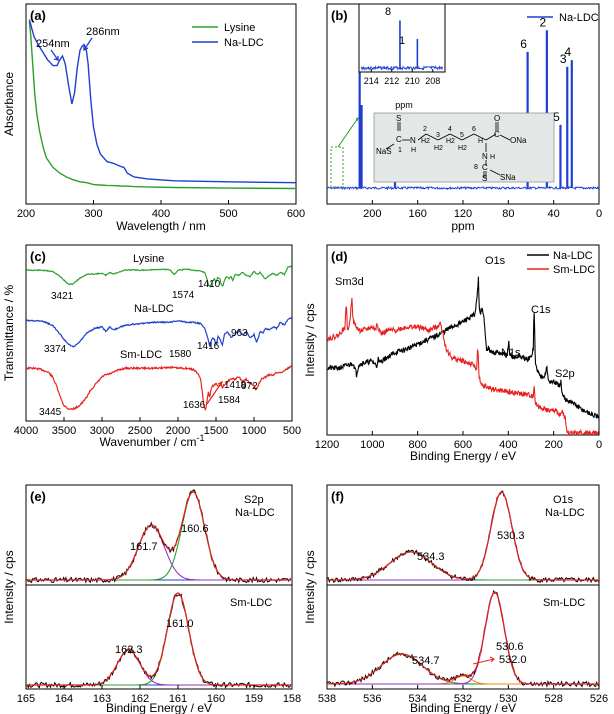  What do you see at coordinates (53, 44) in the screenshot?
I see `annotation-254nm: 254nm` at bounding box center [53, 44].